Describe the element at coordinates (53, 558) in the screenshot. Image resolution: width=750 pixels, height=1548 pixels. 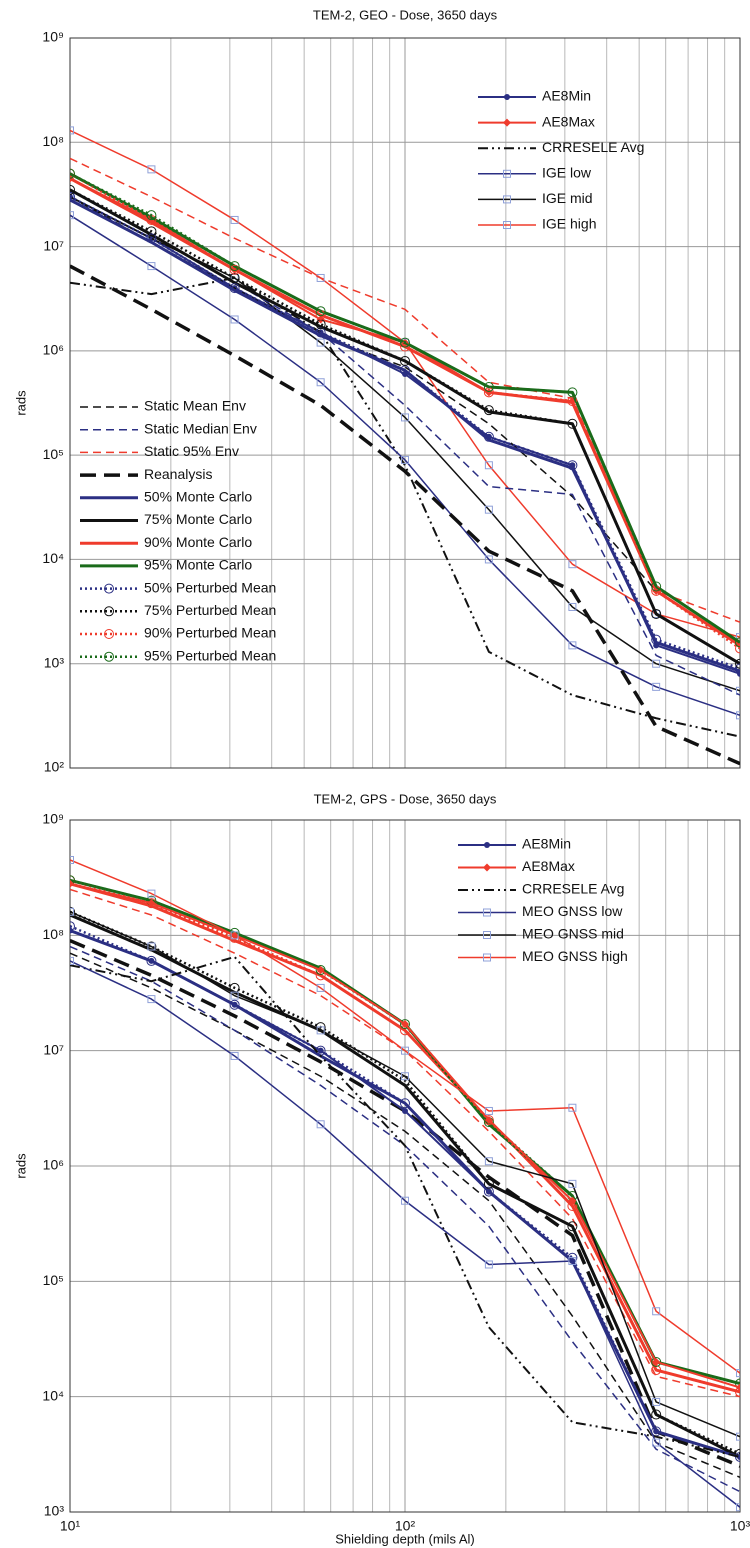
I see `y-tick-label: 10⁴` at that location.